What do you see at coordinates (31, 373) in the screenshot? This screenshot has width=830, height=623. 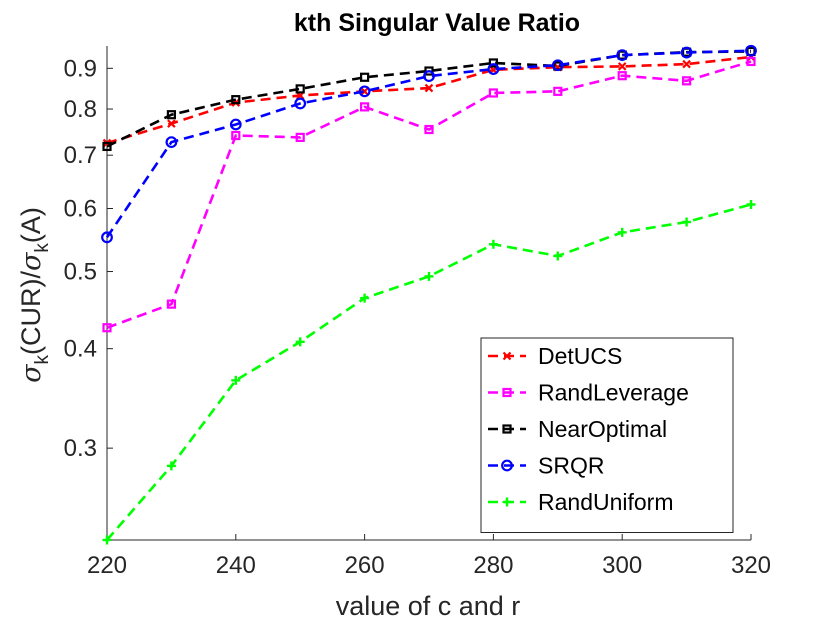 I see `y-label-sigma-1: σ` at bounding box center [31, 373].